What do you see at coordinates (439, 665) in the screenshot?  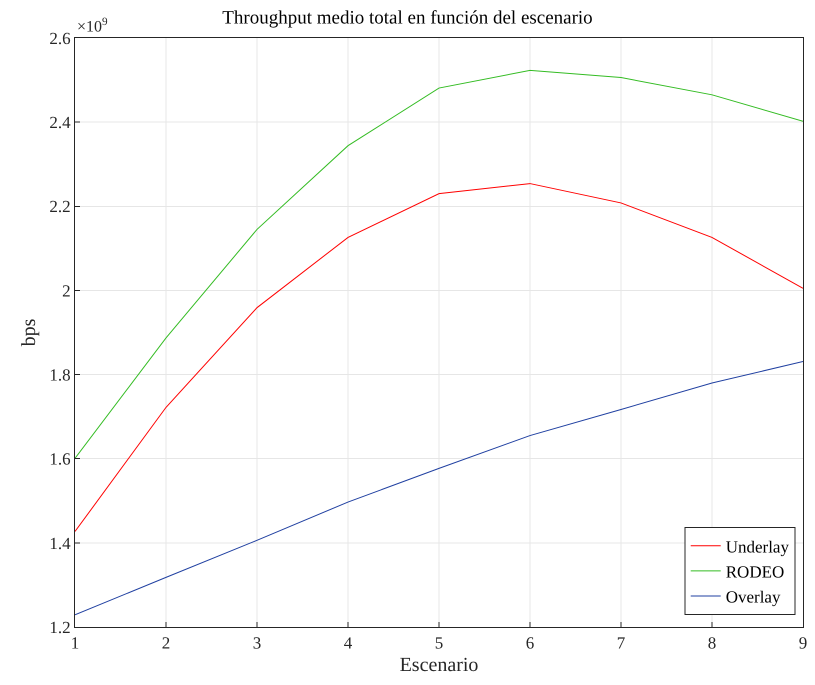 I see `x-axis-title: Escenario` at bounding box center [439, 665].